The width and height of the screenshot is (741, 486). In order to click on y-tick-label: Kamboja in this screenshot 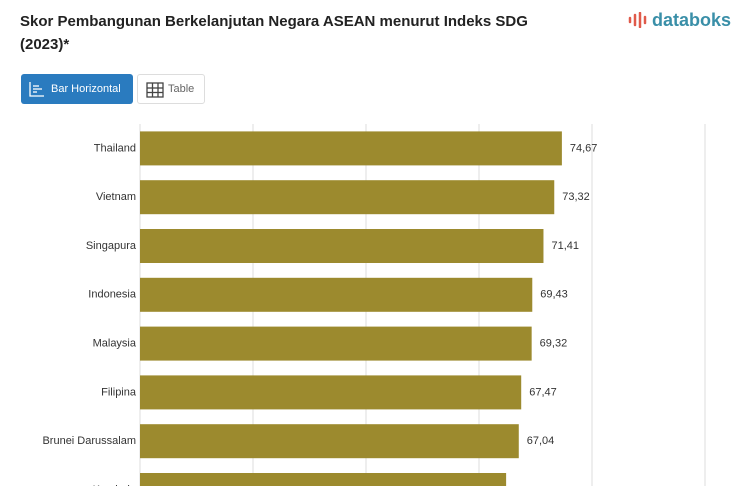, I will do `click(115, 485)`.